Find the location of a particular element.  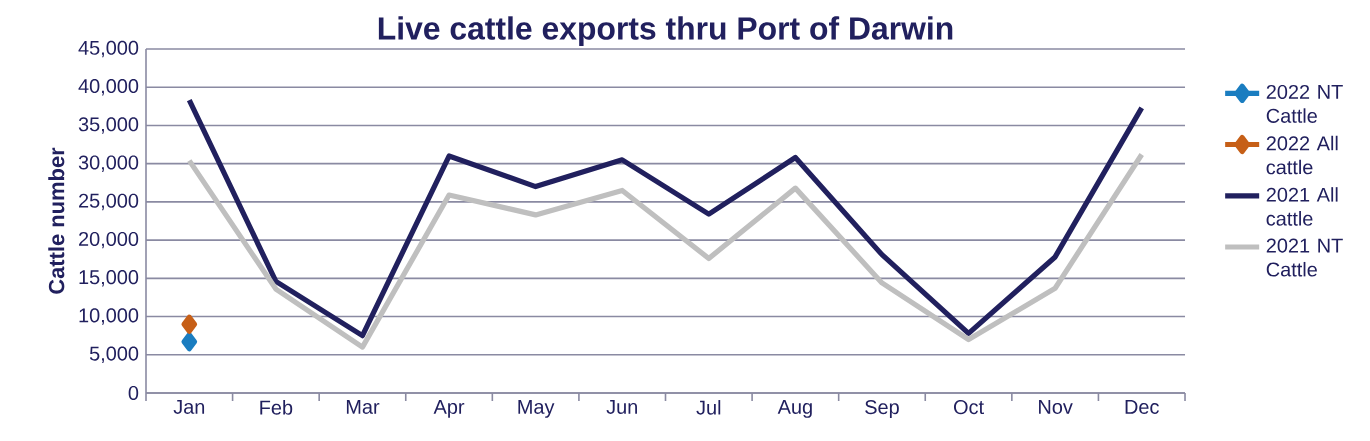

legend-label: 2021 NT Cattle is located at coordinates (1304, 257).